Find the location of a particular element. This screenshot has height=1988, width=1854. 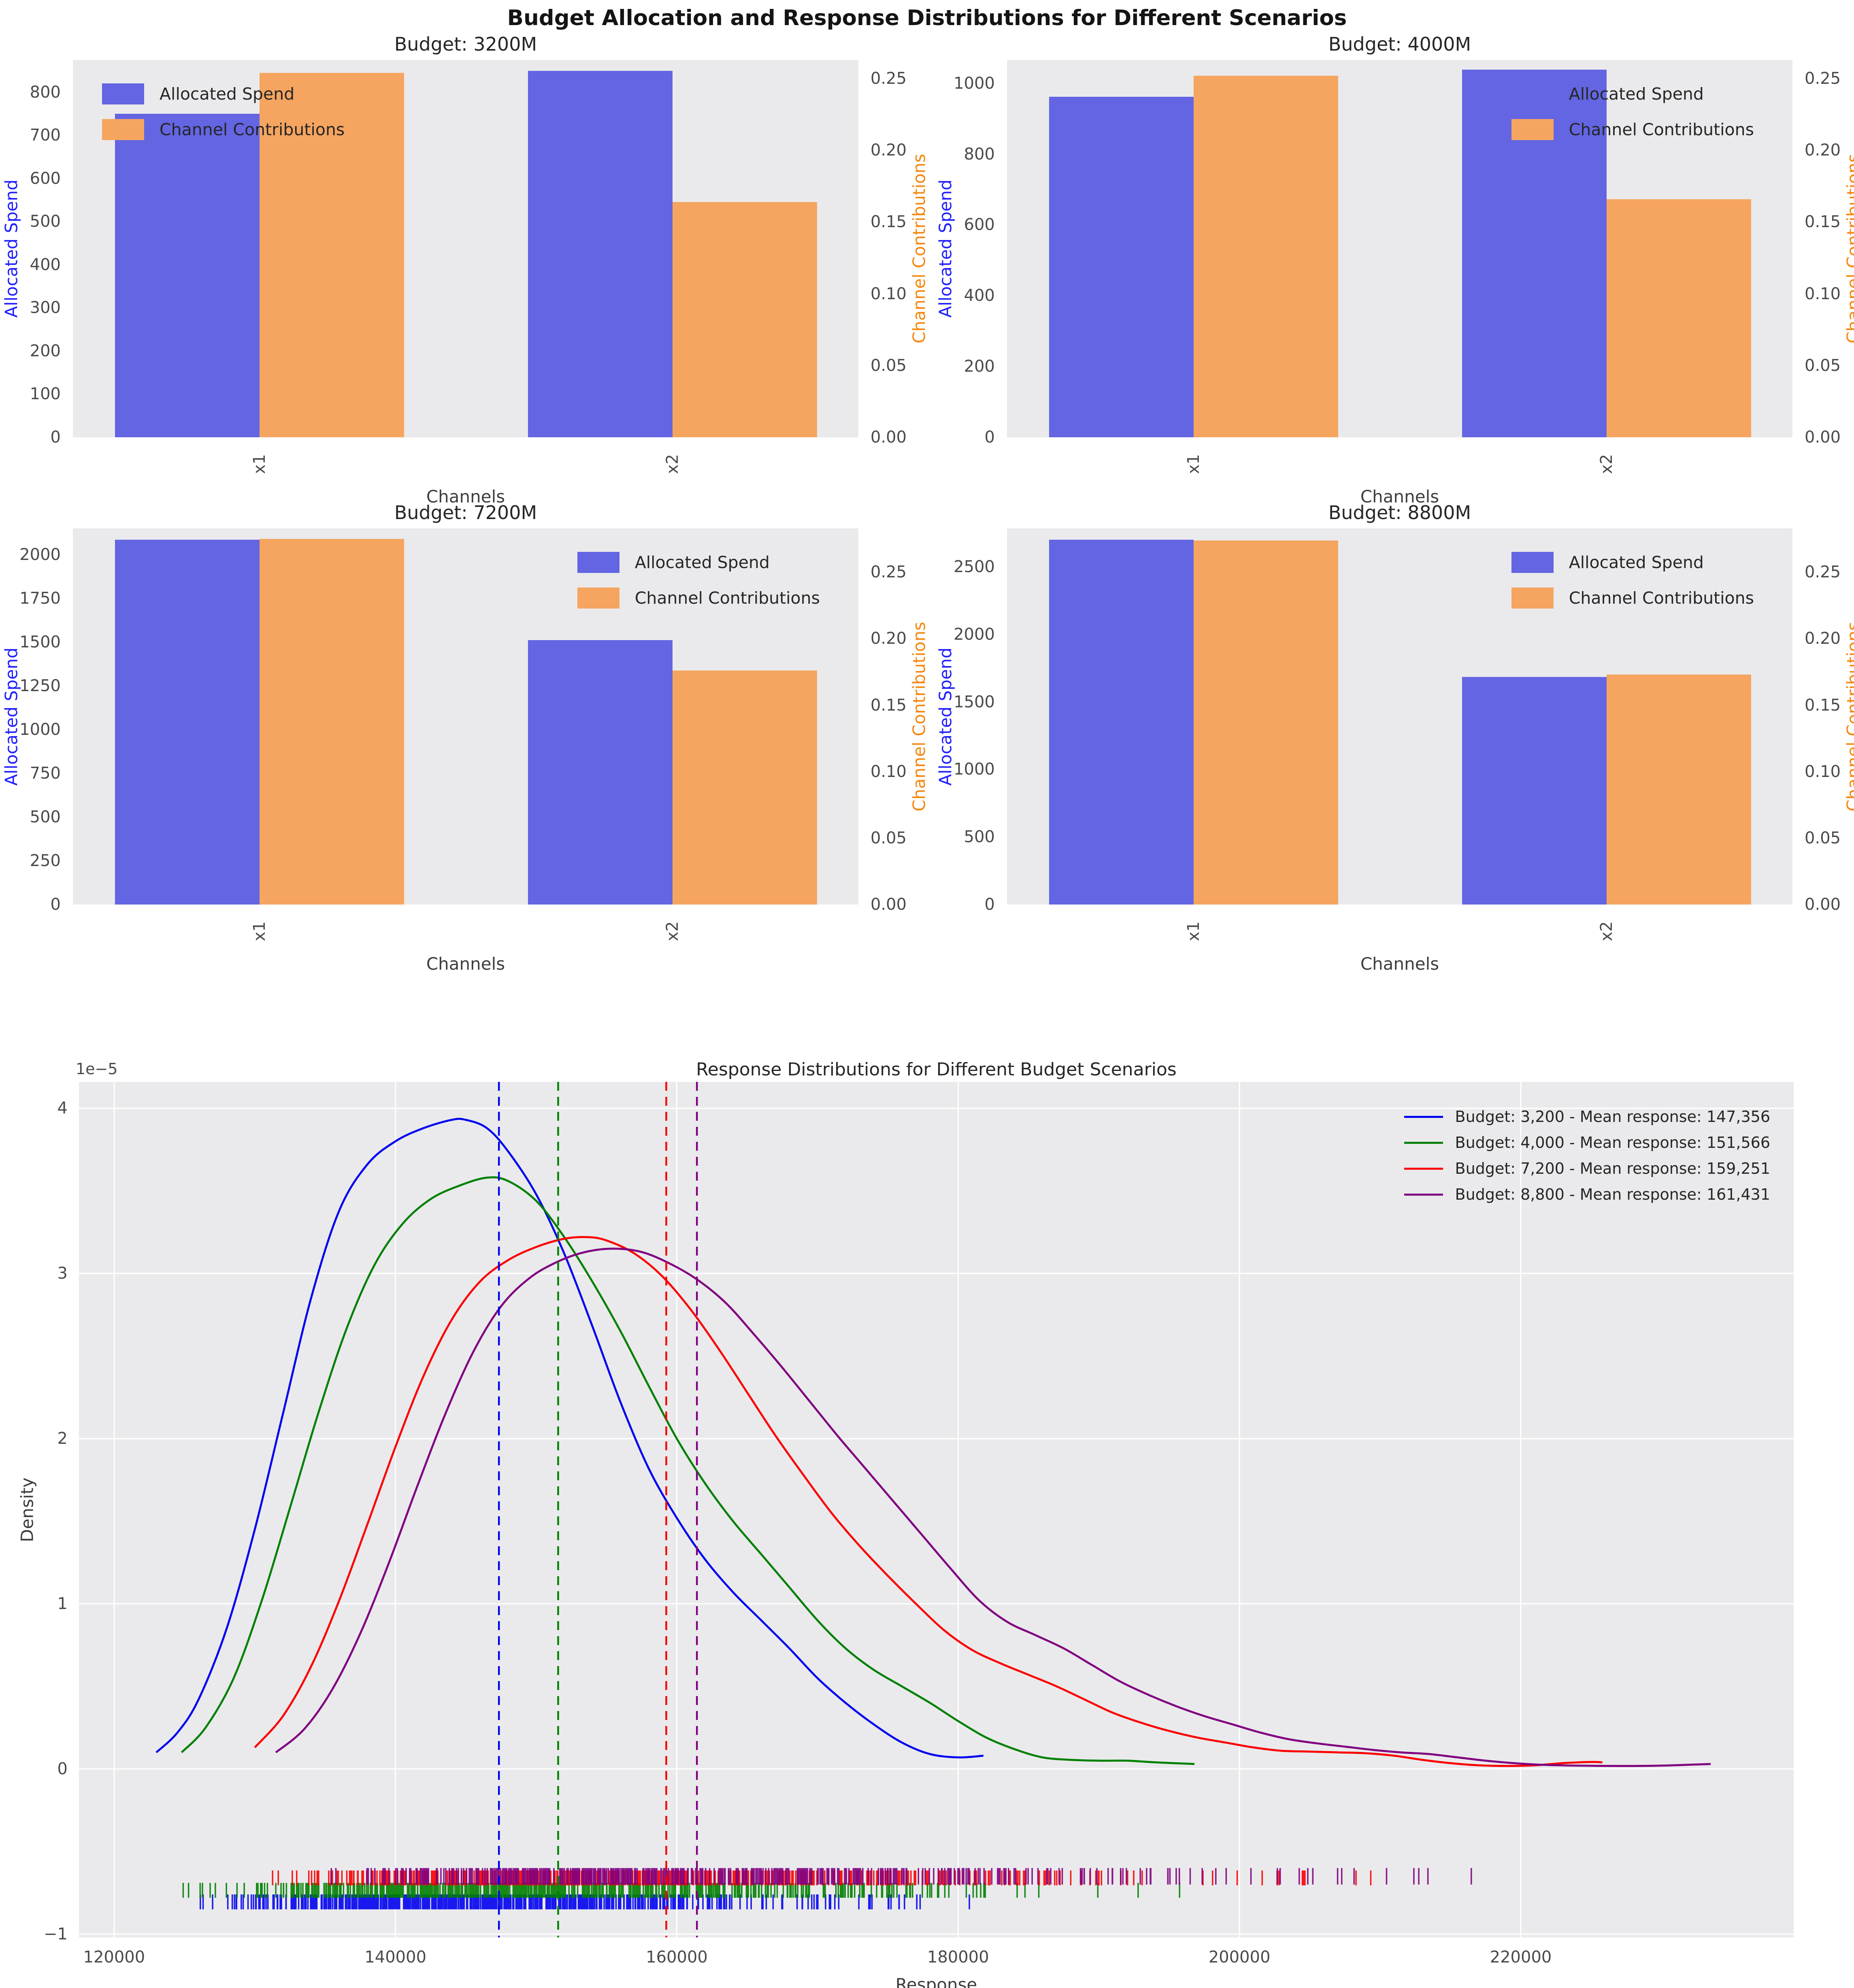

y-axis-tick-right: 0.20 is located at coordinates (1823, 638).